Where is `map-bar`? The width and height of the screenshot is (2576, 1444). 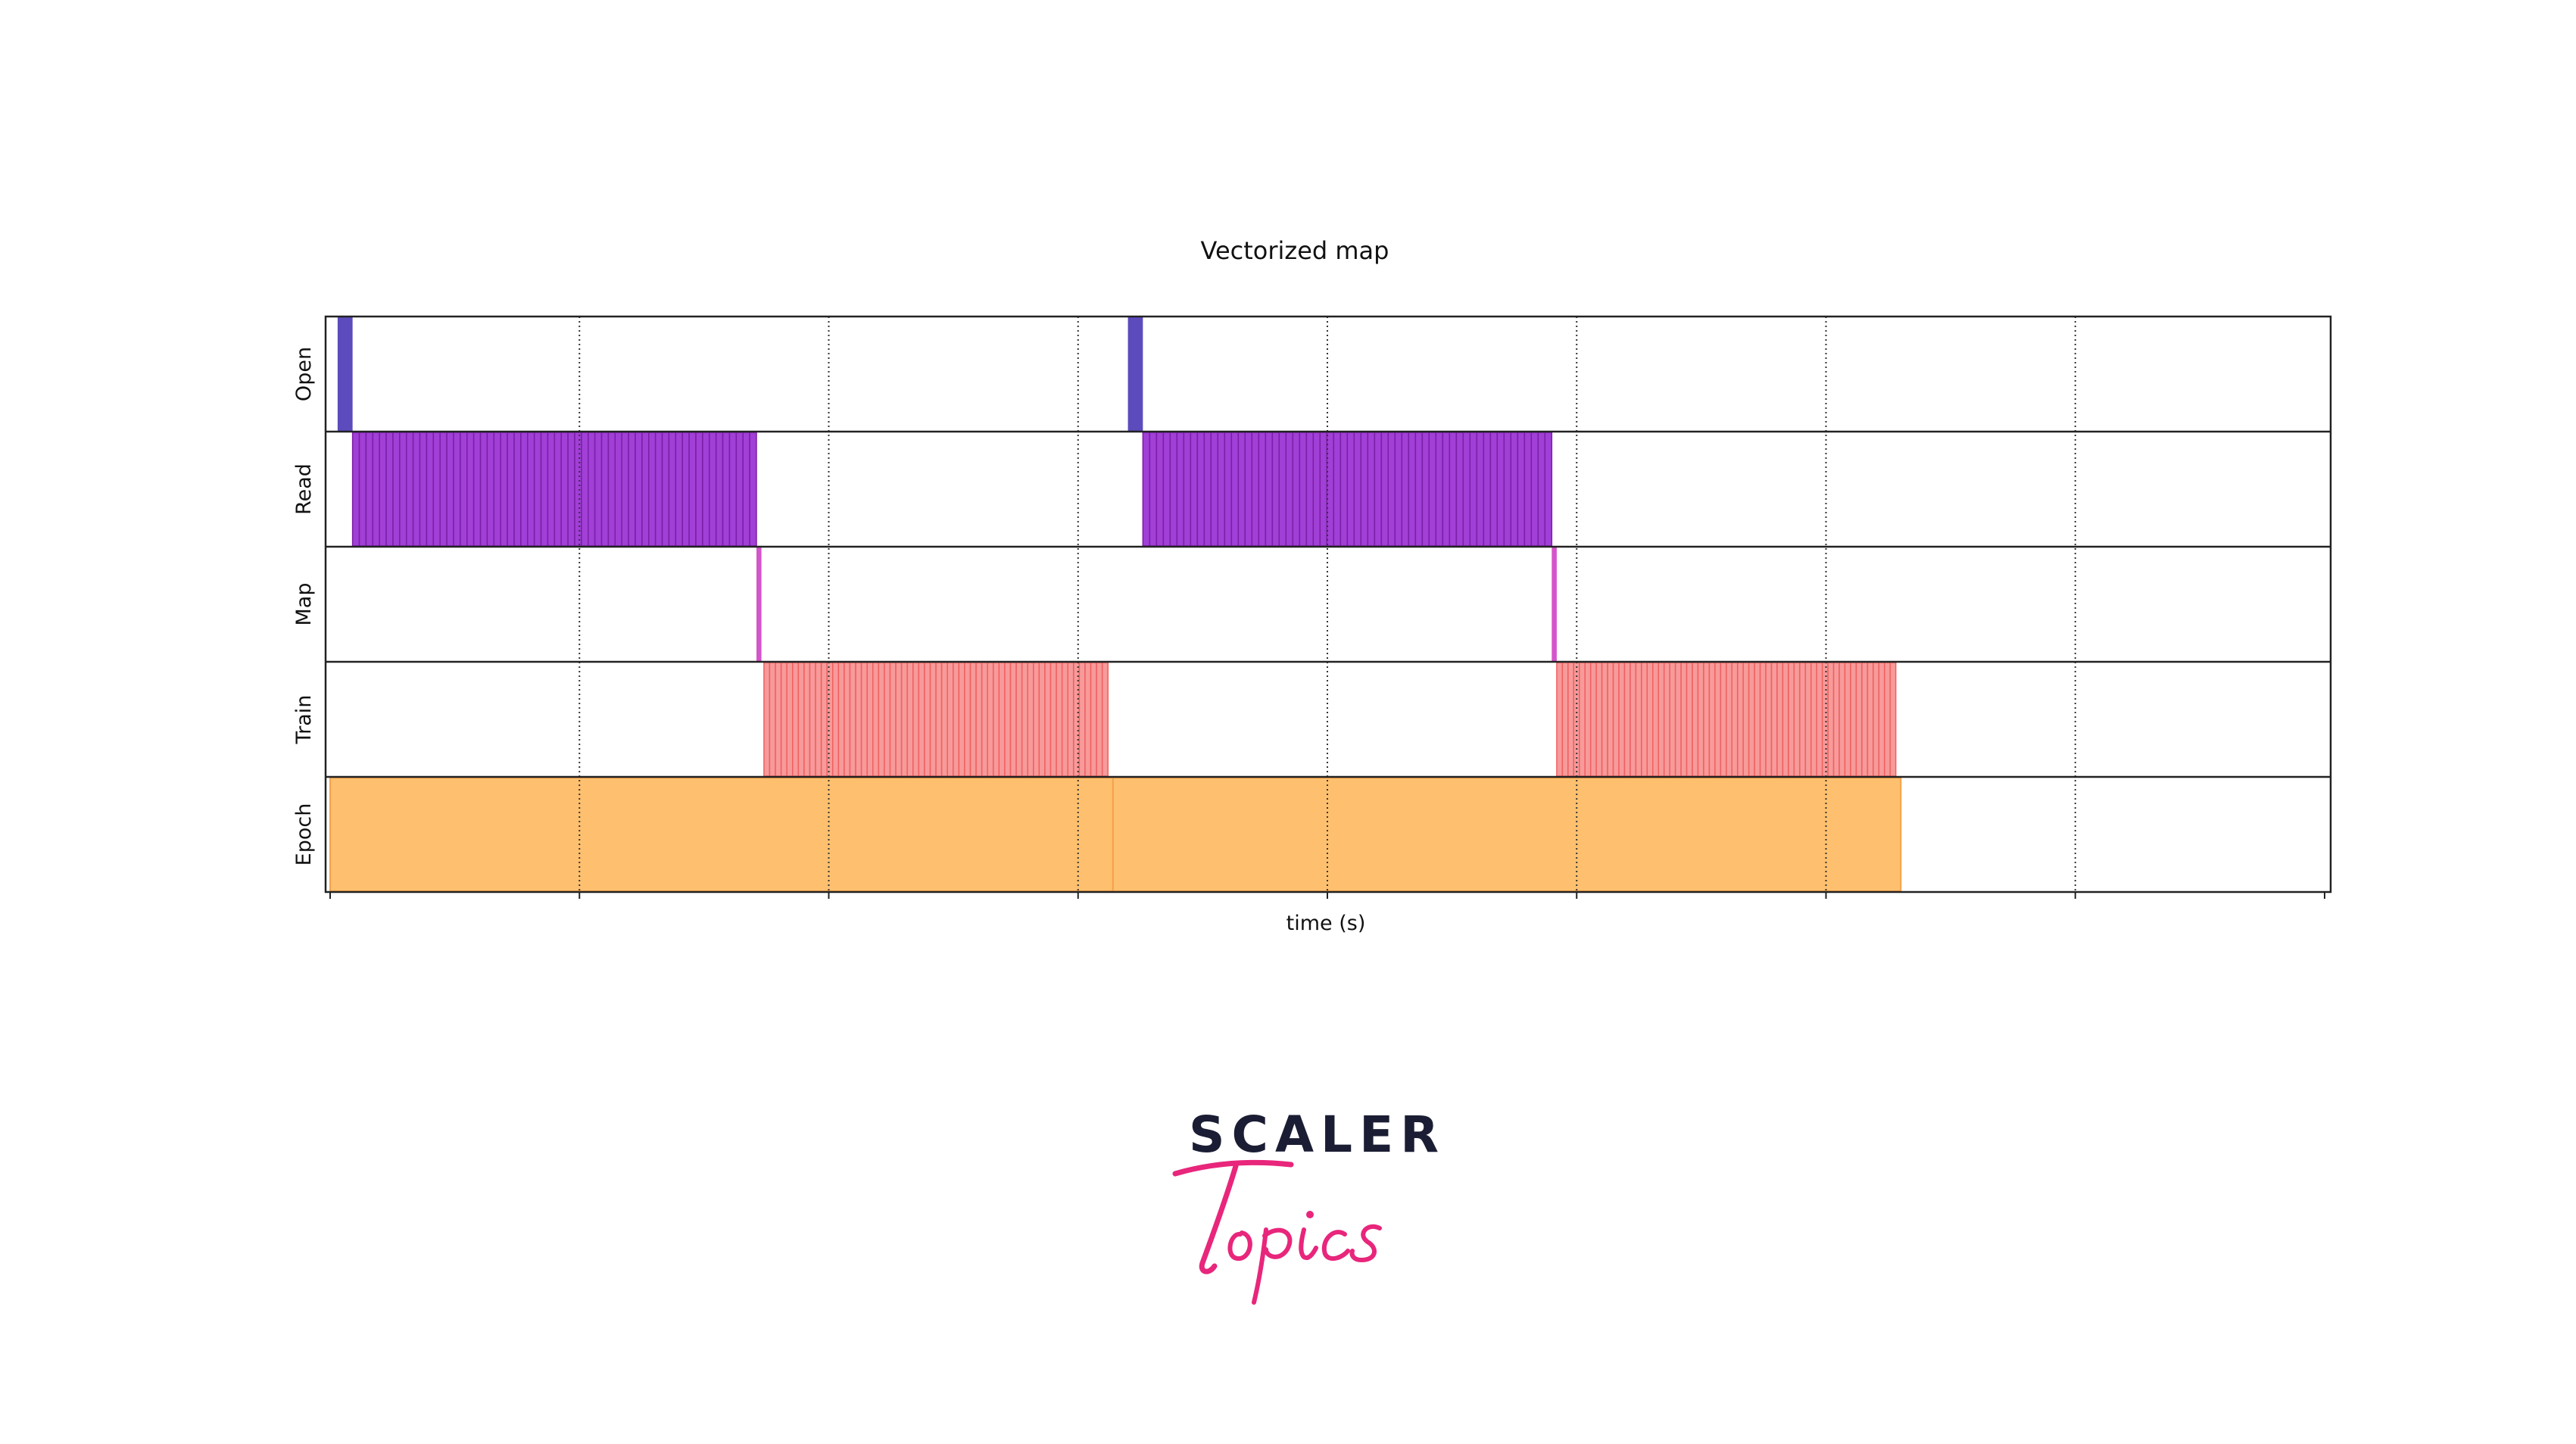
map-bar is located at coordinates (759, 604).